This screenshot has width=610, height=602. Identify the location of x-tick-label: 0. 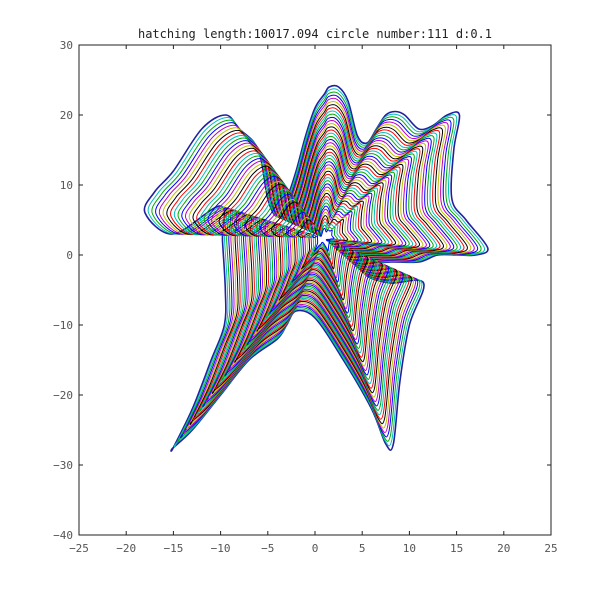
(315, 548).